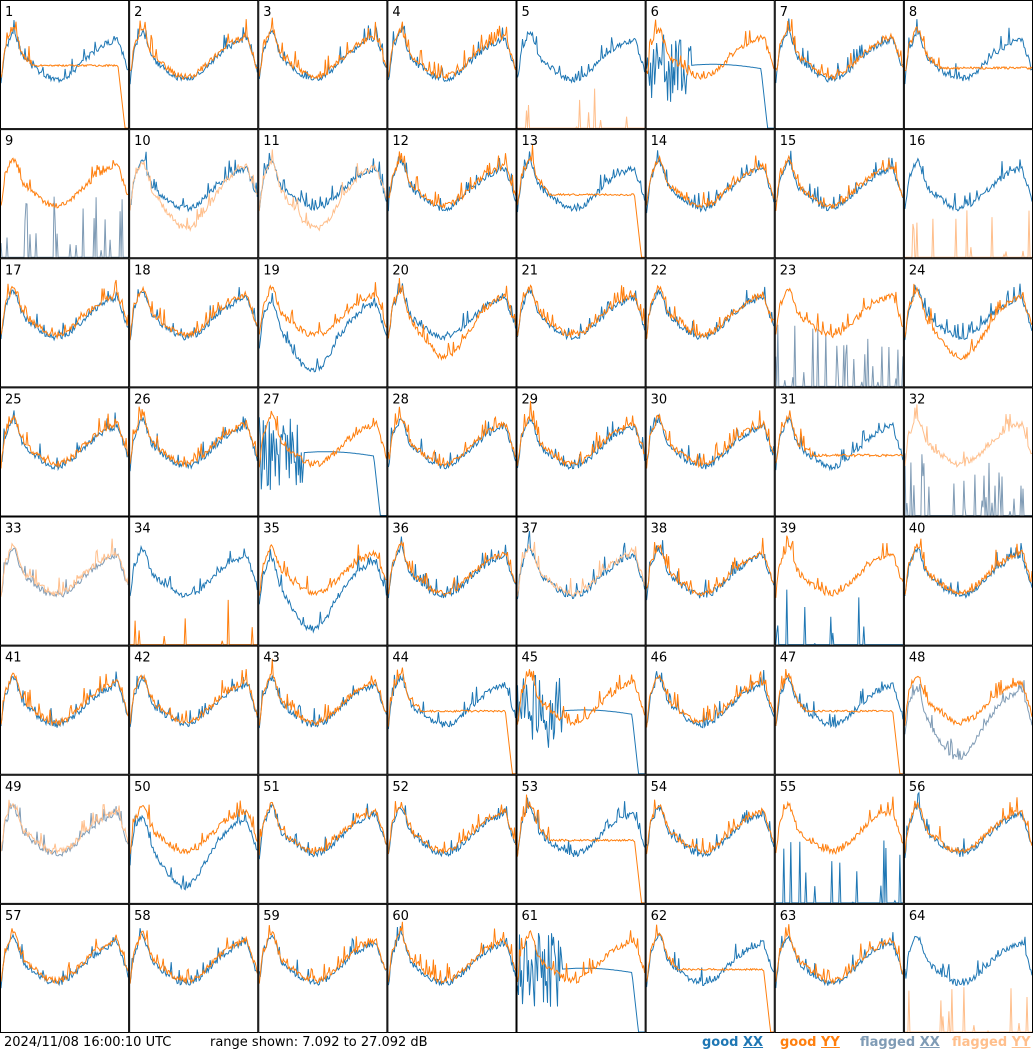  I want to click on panel-53: 53, so click(581, 839).